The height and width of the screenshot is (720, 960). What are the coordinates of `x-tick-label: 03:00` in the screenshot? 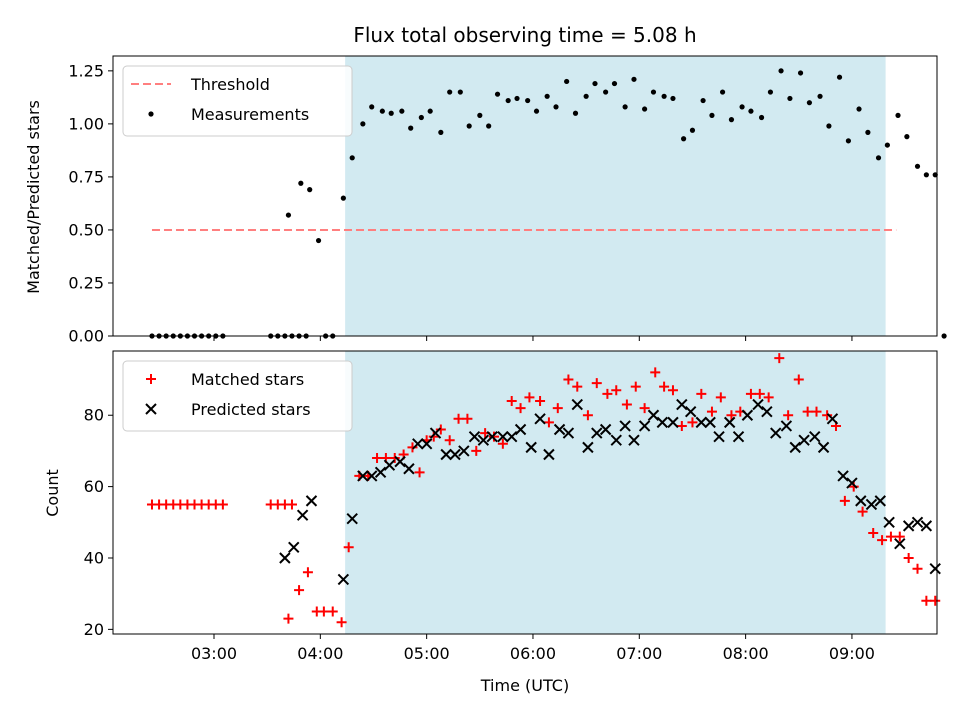 It's located at (214, 653).